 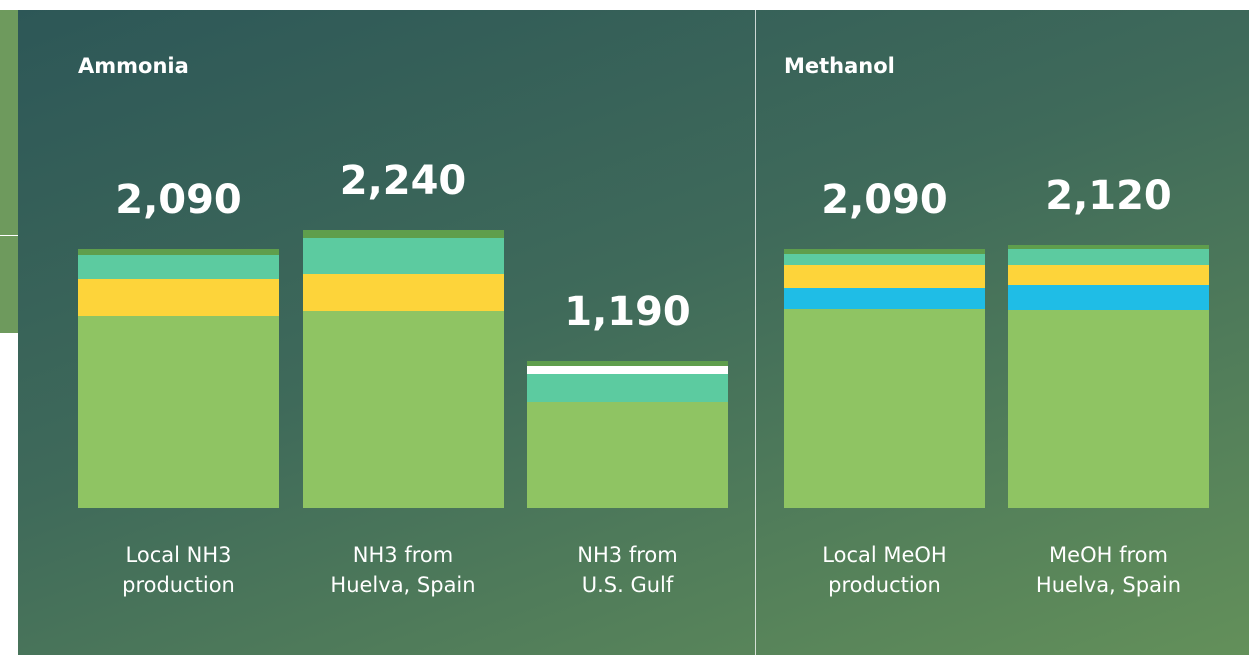 I want to click on category-label: Local MeOH production, so click(x=884, y=570).